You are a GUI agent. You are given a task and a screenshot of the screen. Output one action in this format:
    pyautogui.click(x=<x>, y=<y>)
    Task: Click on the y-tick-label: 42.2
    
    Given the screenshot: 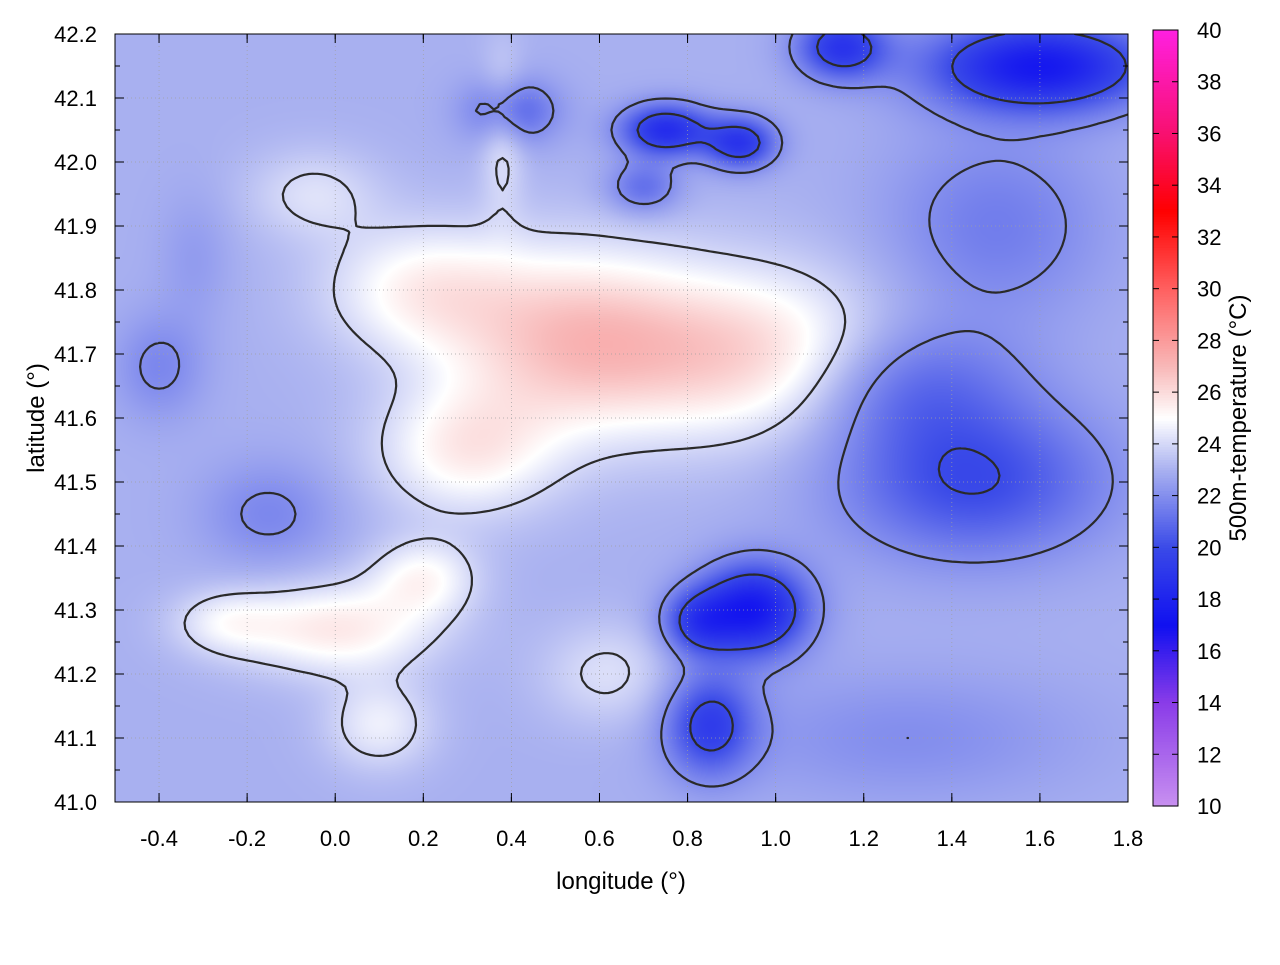 What is the action you would take?
    pyautogui.click(x=75, y=34)
    